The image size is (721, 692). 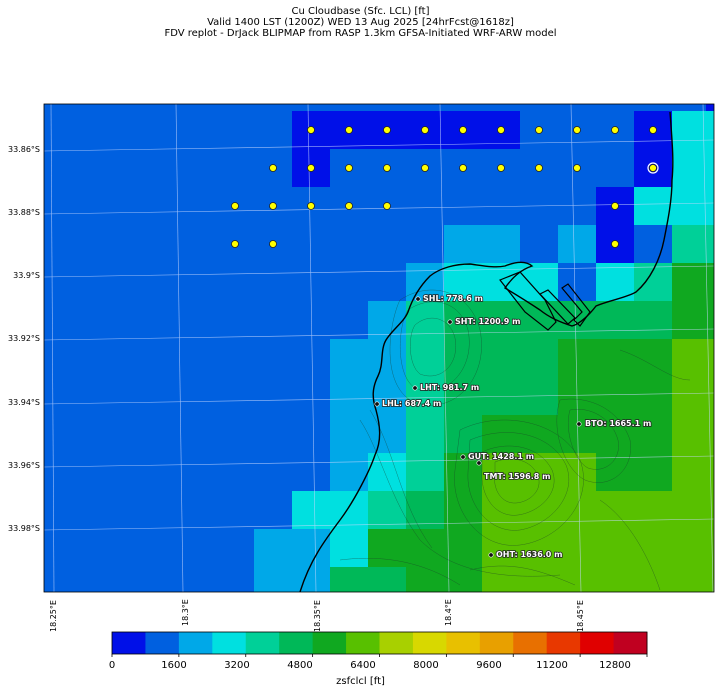 I want to click on station-label: TMT: 1596.8 m, so click(x=517, y=476).